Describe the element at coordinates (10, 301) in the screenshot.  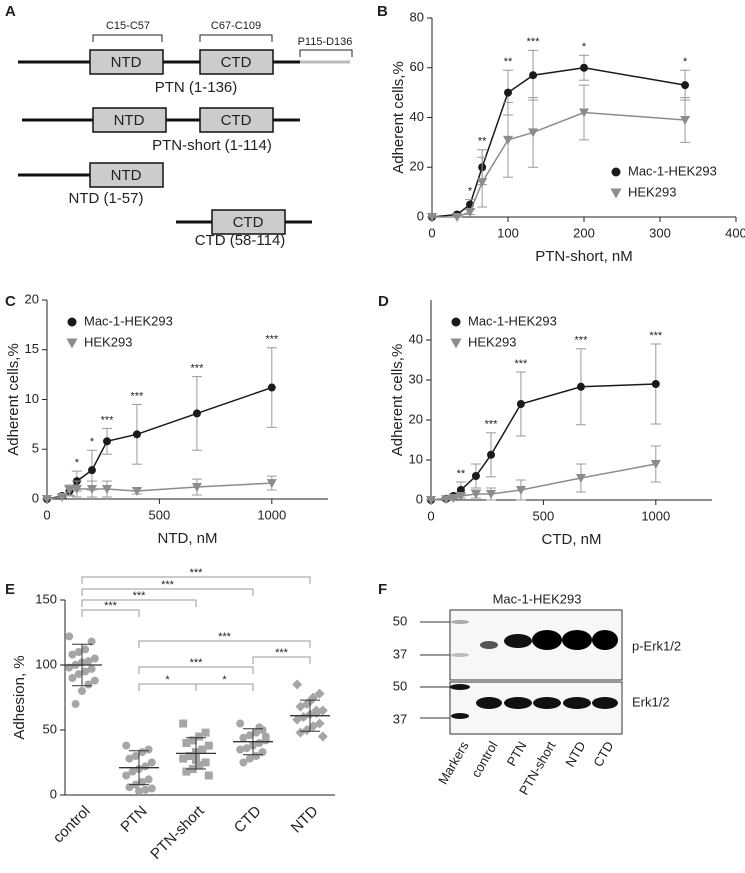
I see `panel-label: C` at that location.